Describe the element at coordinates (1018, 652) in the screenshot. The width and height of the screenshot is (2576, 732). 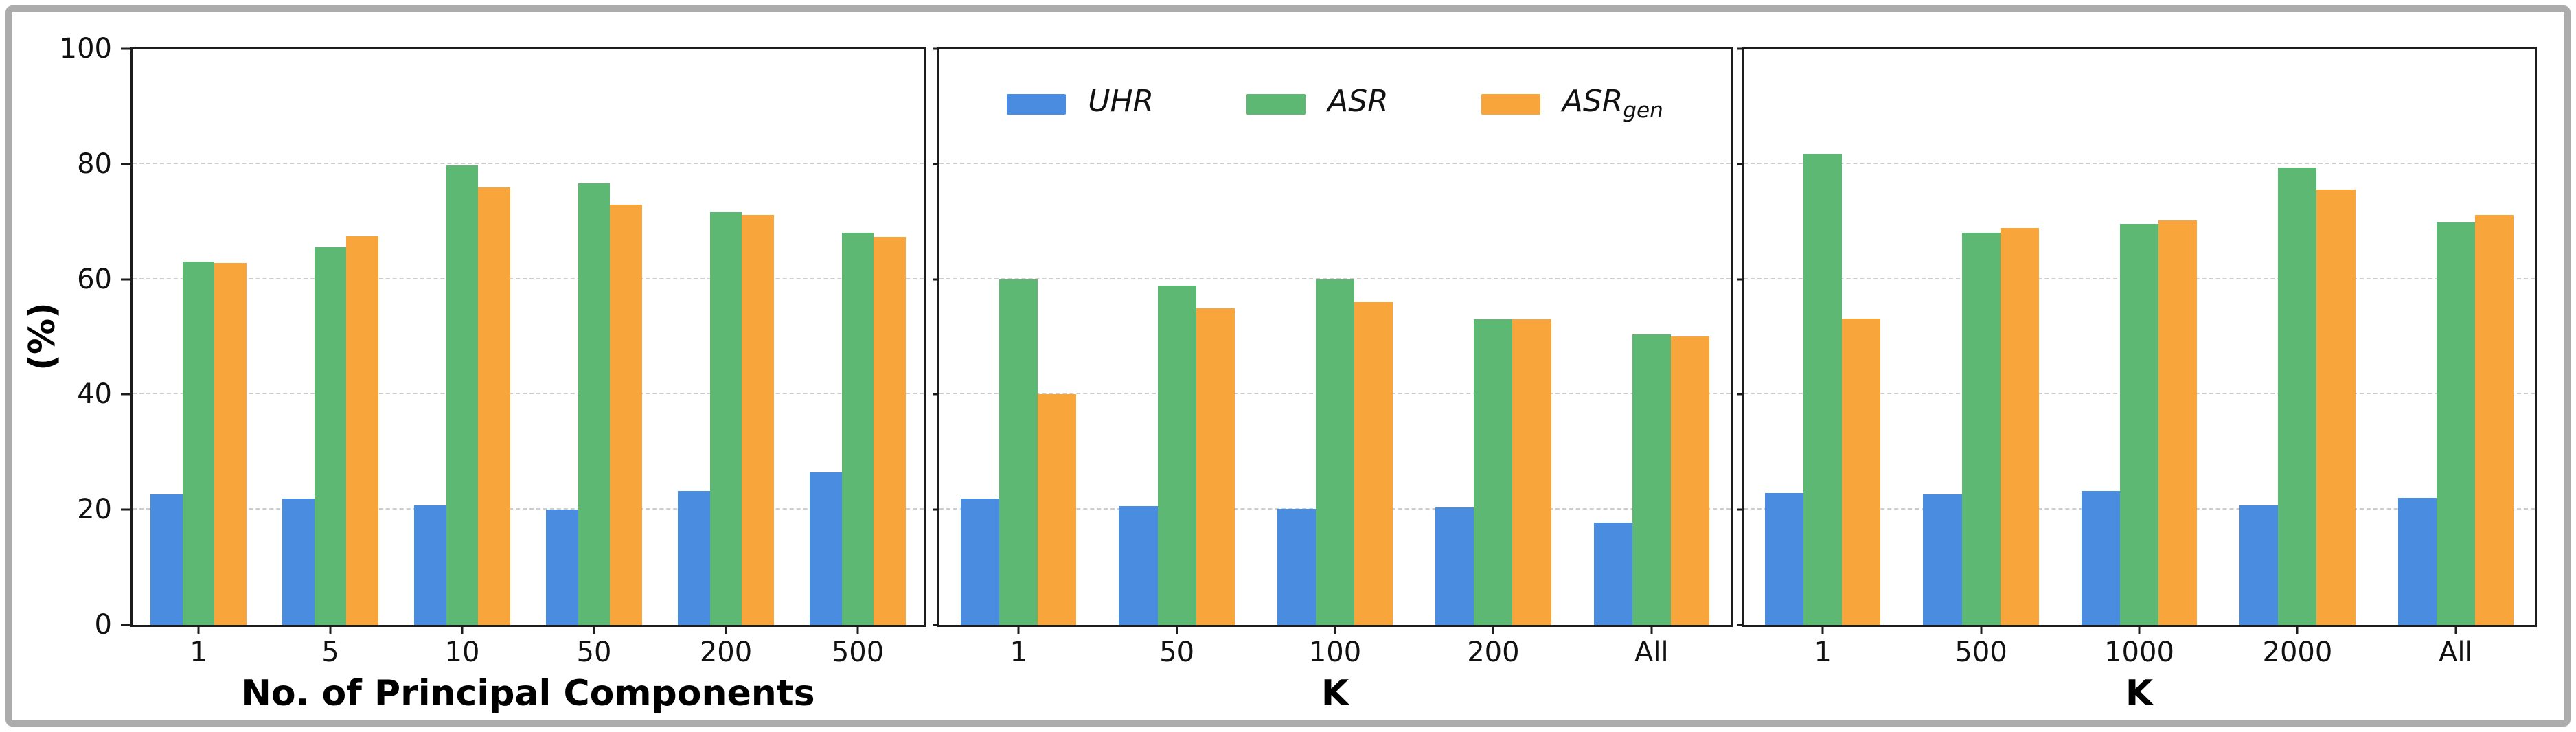
I see `x-tick-label: 1` at that location.